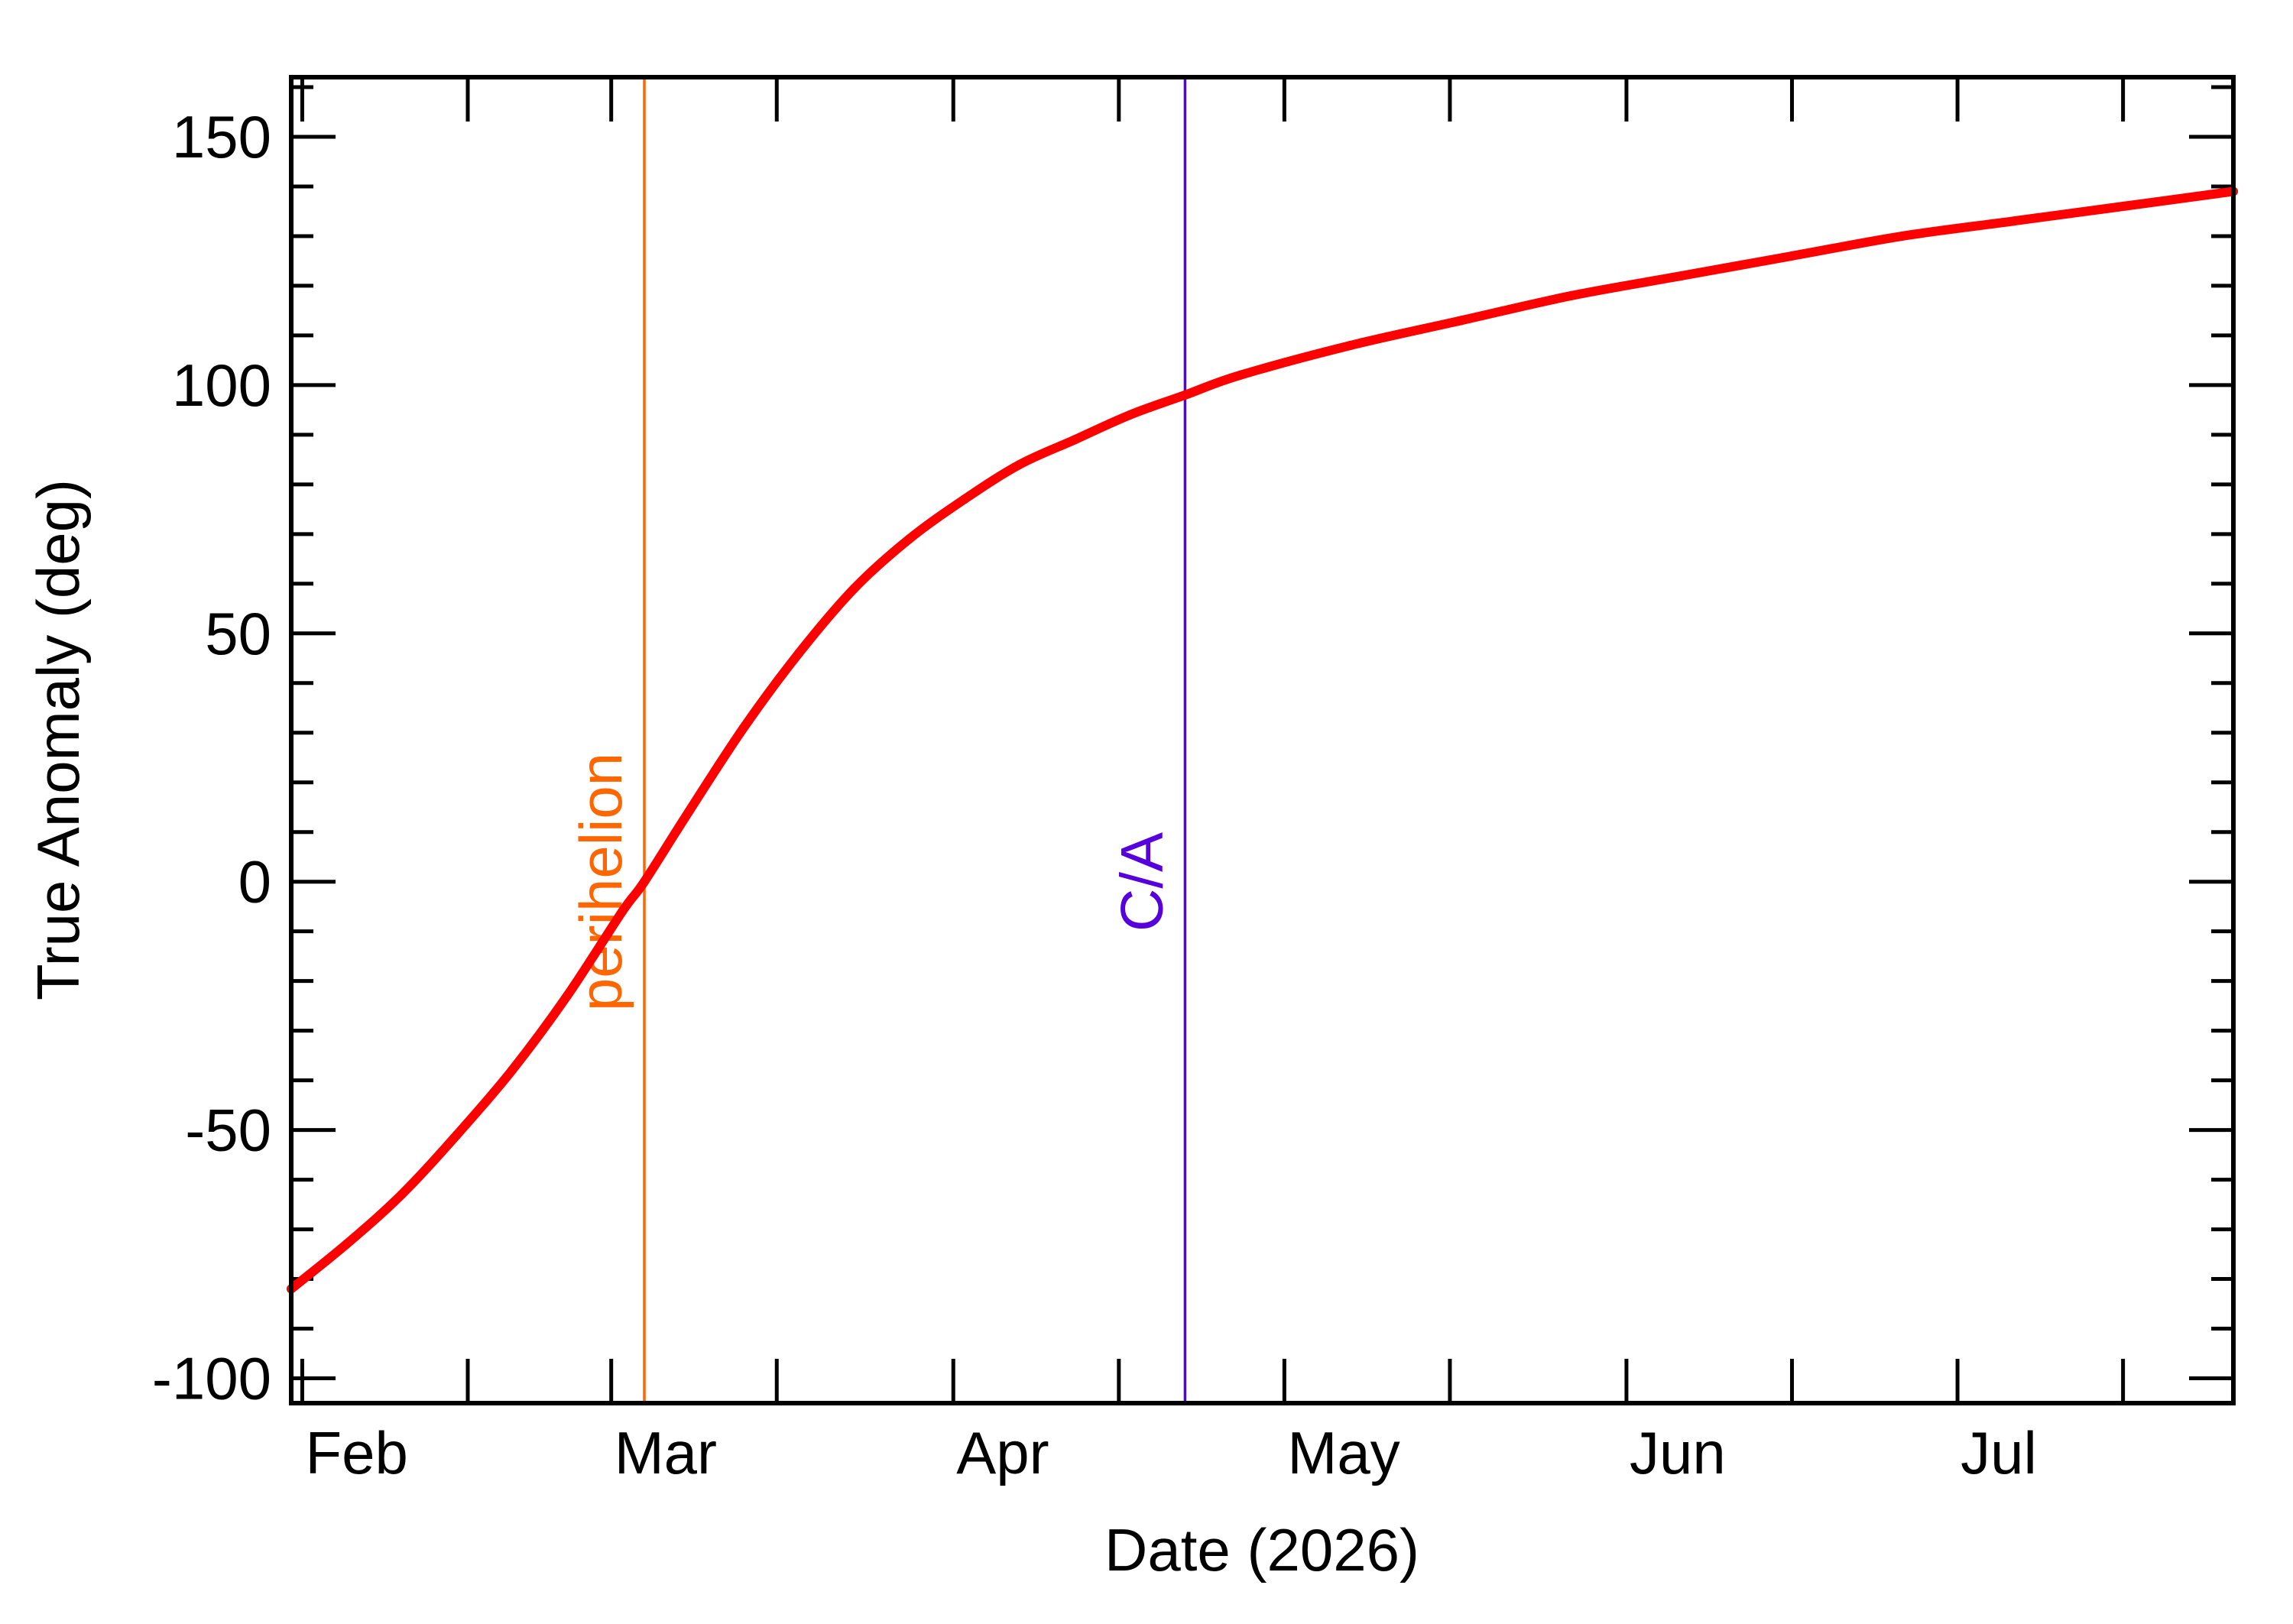  I want to click on x-tick-label: Feb, so click(356, 1452).